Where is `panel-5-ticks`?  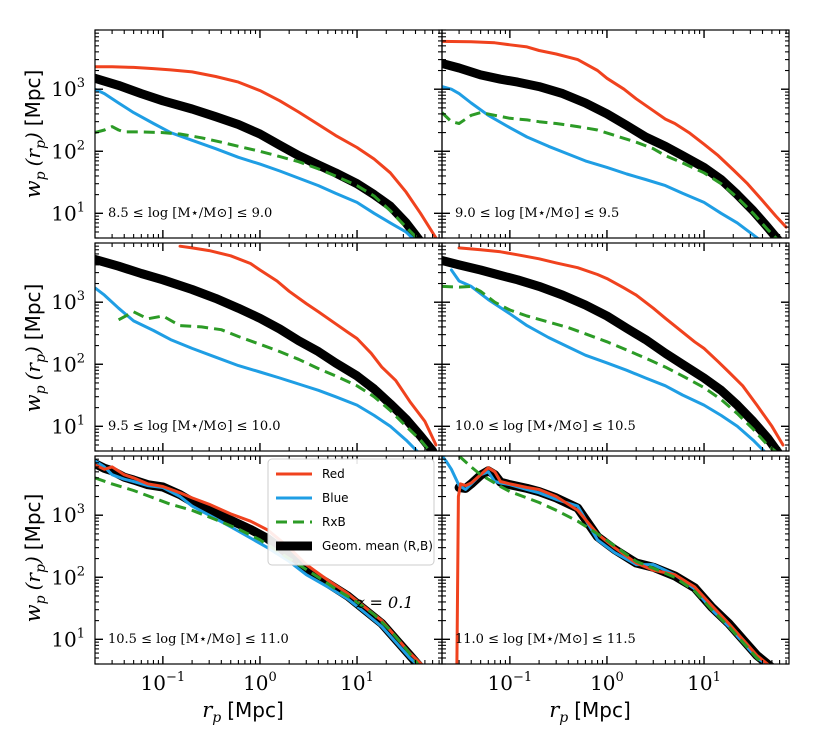
panel-5-ticks is located at coordinates (268, 560).